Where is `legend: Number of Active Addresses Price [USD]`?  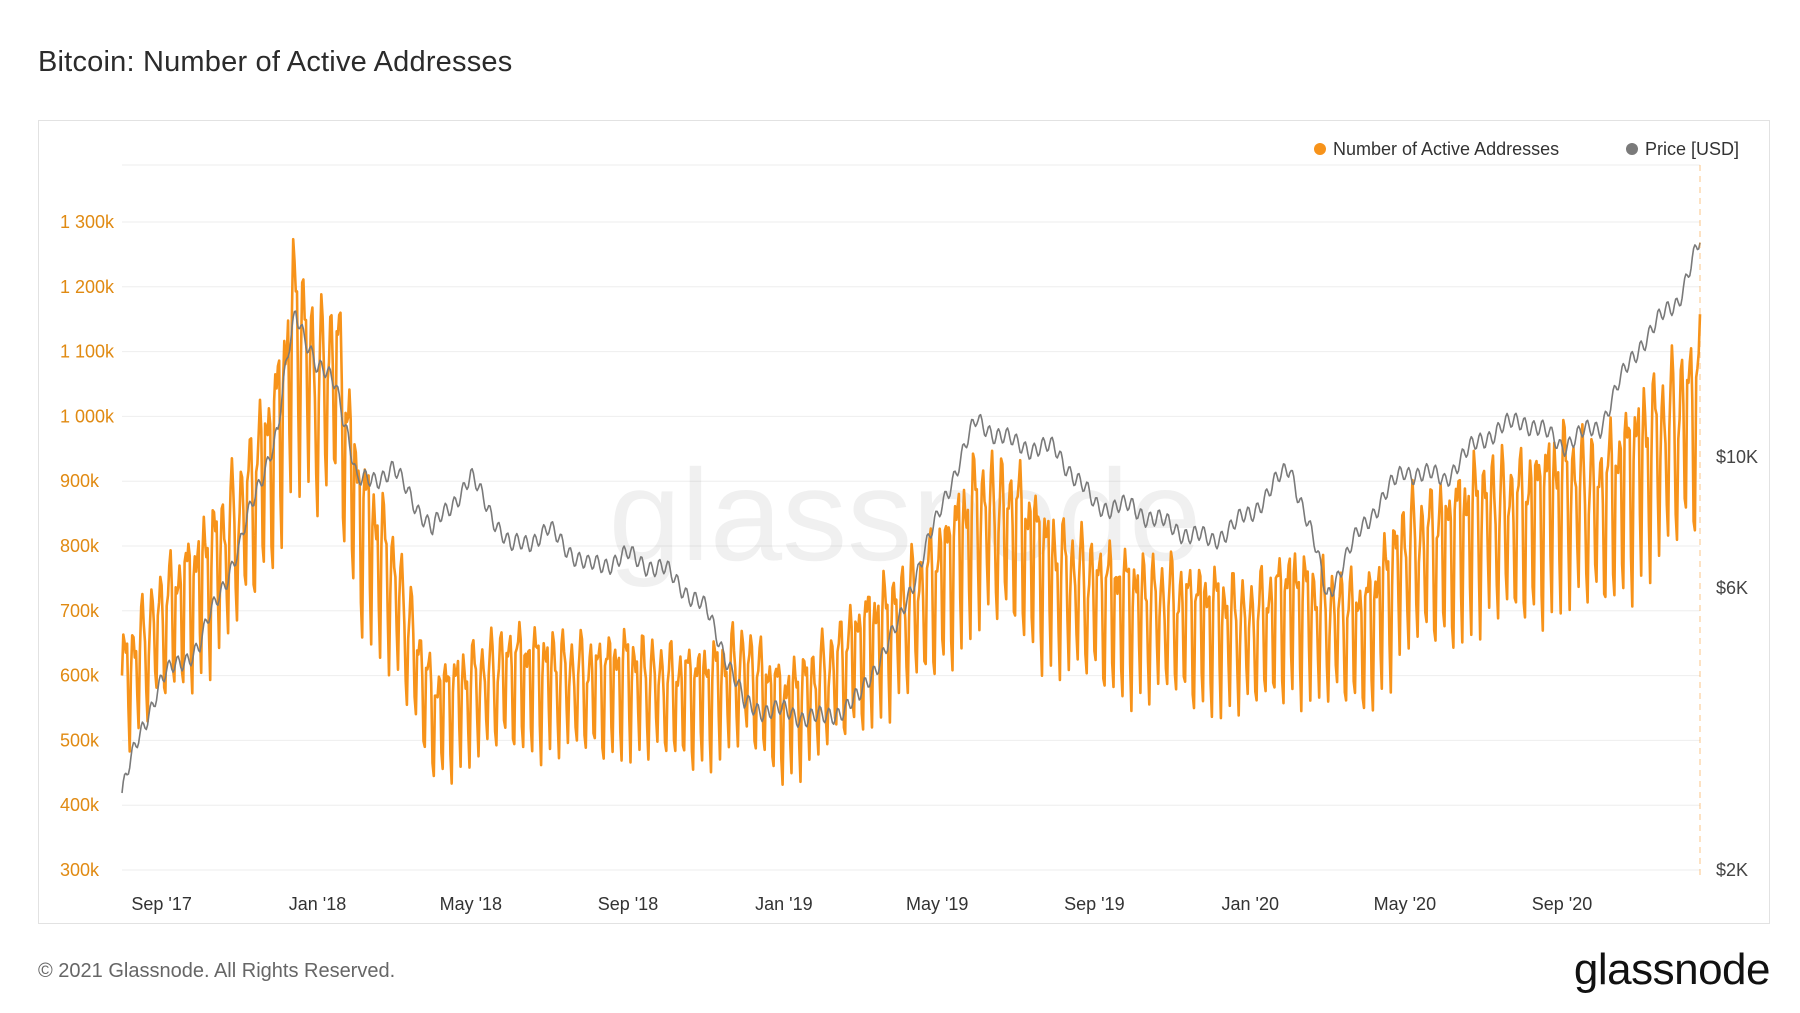 legend: Number of Active Addresses Price [USD] is located at coordinates (1526, 149).